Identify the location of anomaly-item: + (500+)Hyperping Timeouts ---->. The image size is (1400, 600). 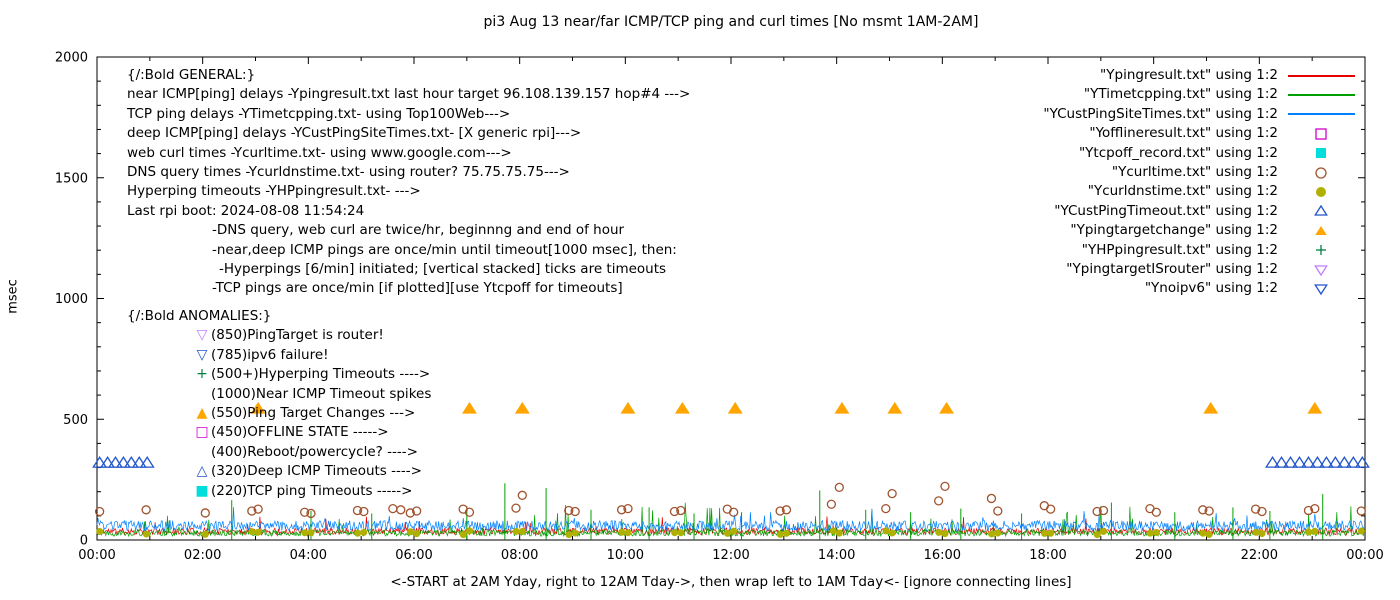
(279, 374).